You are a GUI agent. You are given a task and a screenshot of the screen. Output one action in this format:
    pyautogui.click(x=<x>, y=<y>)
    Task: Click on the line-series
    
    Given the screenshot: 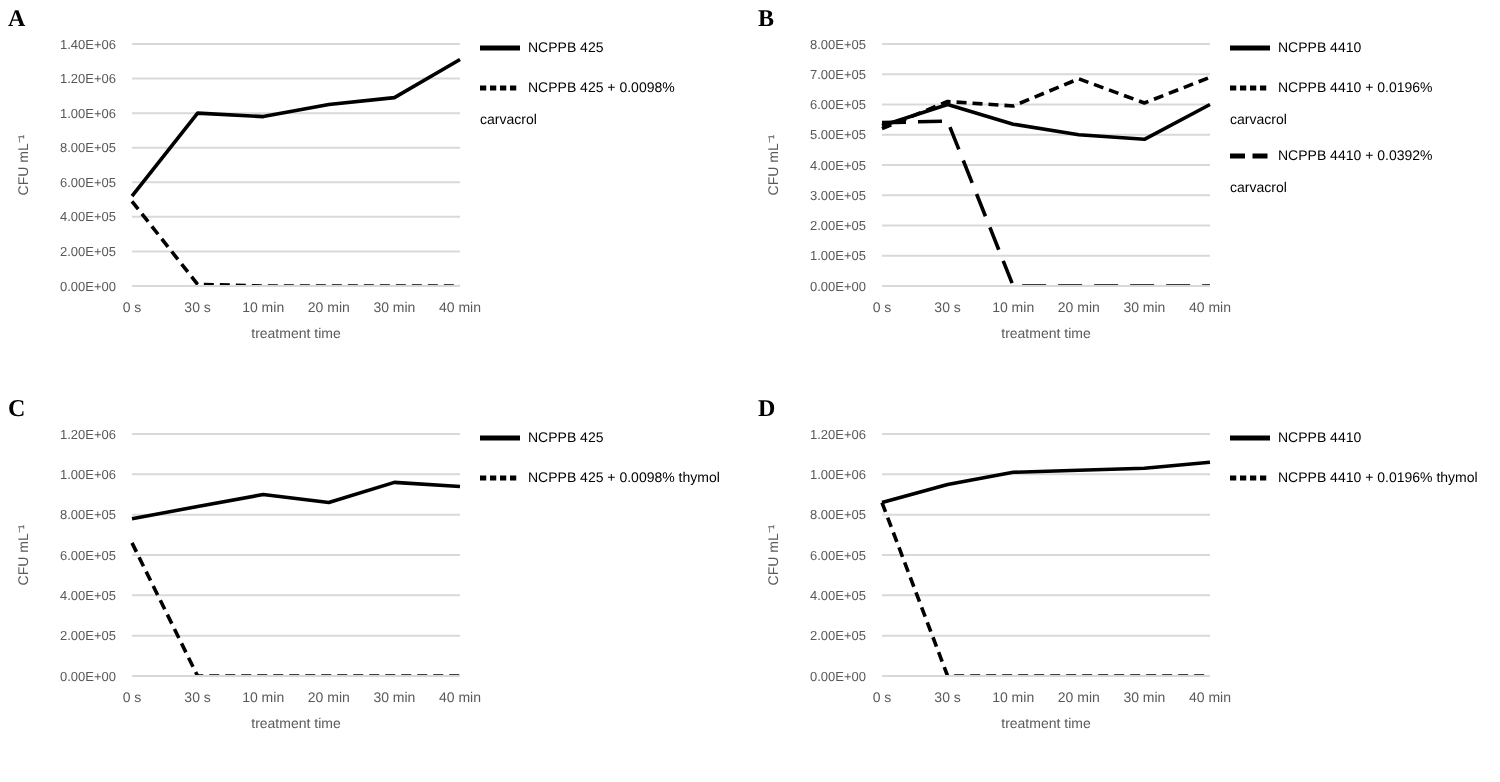 What is the action you would take?
    pyautogui.click(x=296, y=500)
    